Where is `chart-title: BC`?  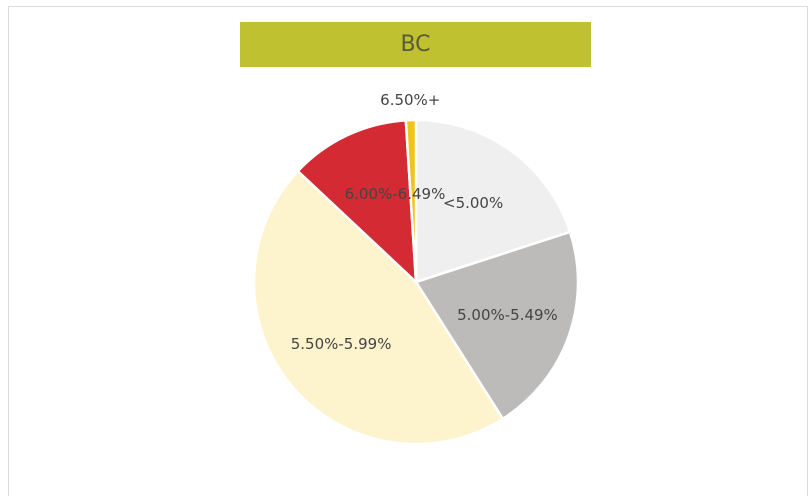
chart-title: BC is located at coordinates (415, 44).